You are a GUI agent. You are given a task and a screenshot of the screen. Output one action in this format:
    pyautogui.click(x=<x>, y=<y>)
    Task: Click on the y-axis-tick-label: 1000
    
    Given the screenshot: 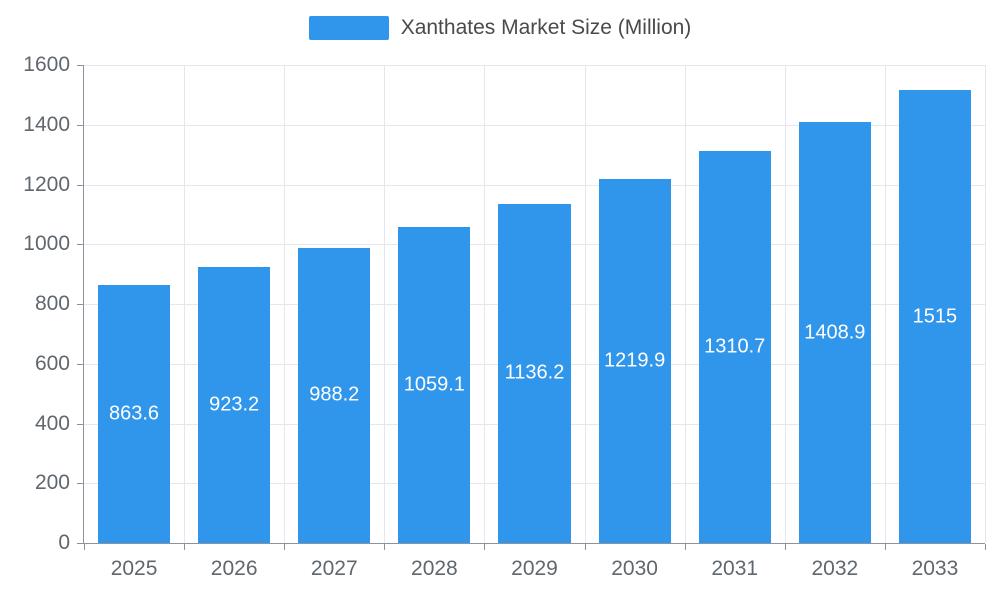 What is the action you would take?
    pyautogui.click(x=46, y=244)
    